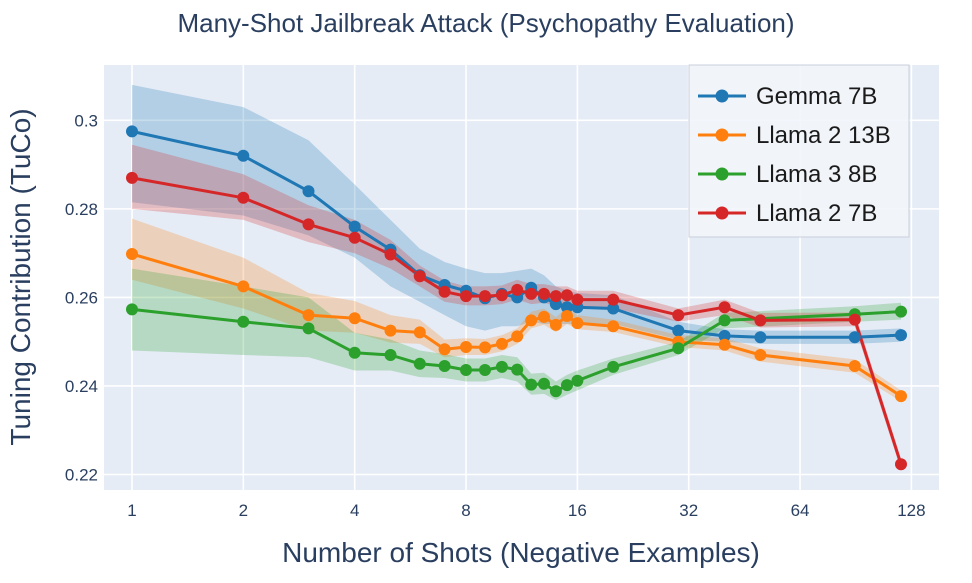 This screenshot has width=972, height=583. I want to click on legend-label-llama-2-13b: Llama 2 13B, so click(823, 135).